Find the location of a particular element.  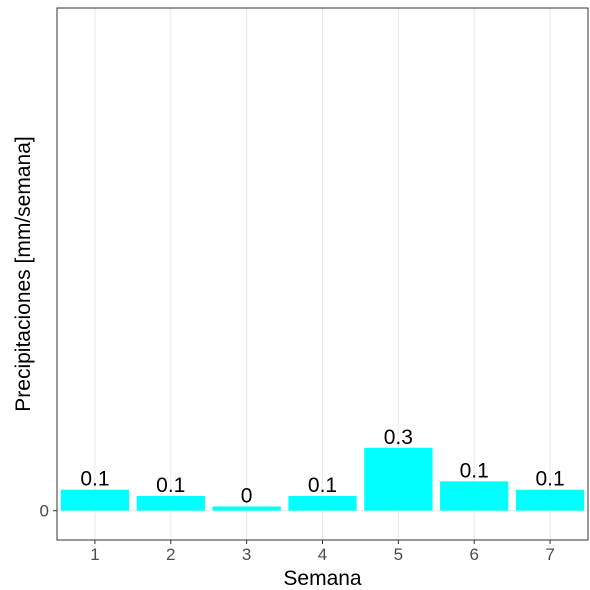

x-tick-label-2: 2 is located at coordinates (170, 554).